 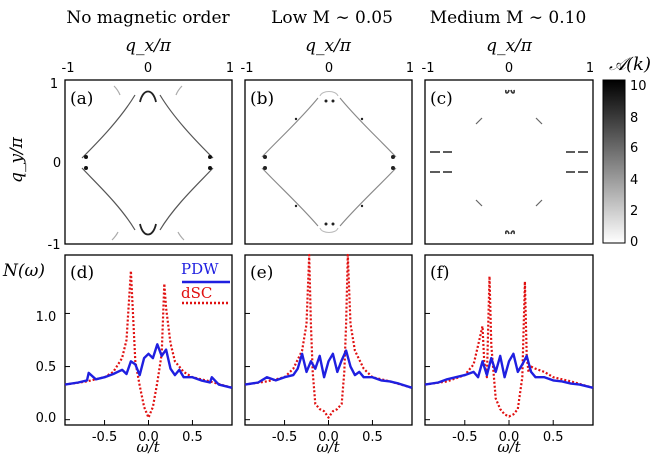 I want to click on panel-e-frame, so click(x=328, y=340).